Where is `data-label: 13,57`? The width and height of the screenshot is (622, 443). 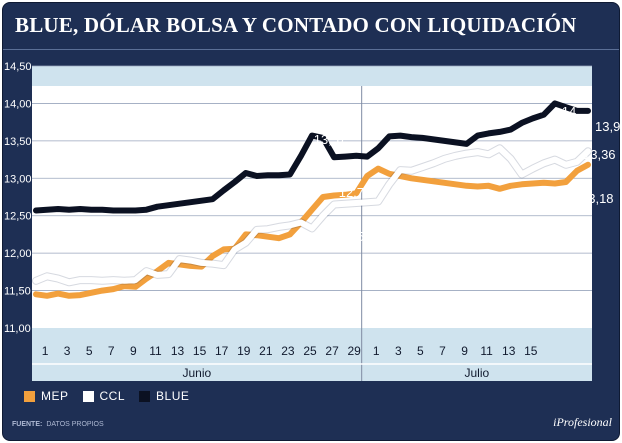 data-label: 13,57 is located at coordinates (330, 139).